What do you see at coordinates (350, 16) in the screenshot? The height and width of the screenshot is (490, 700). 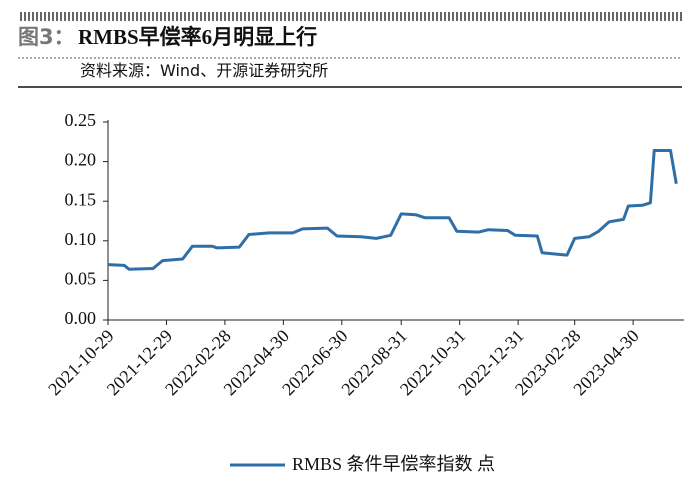 I see `header-bar` at bounding box center [350, 16].